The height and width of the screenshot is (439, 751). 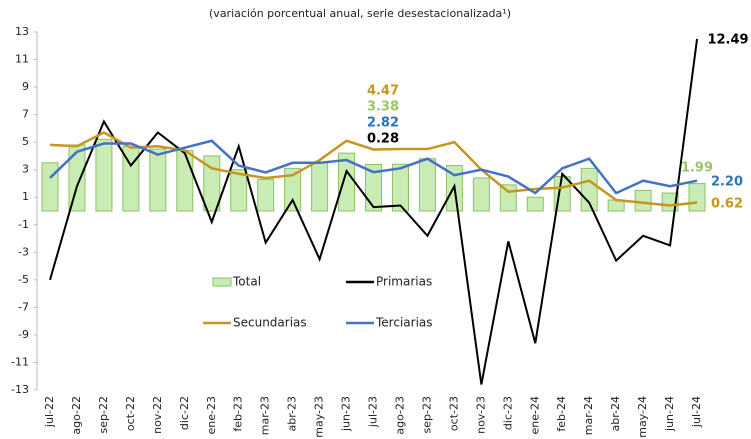 I want to click on data-label: 0.28, so click(x=383, y=139).